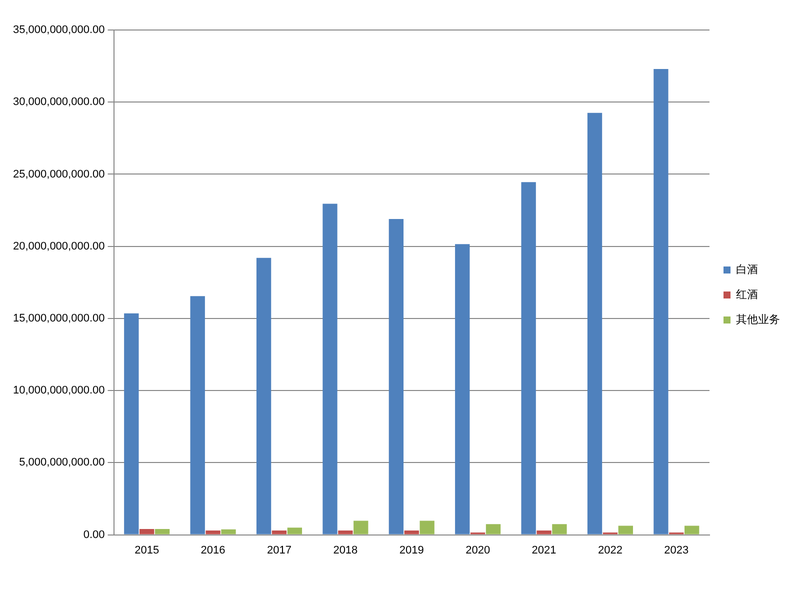  Describe the element at coordinates (411, 550) in the screenshot. I see `x-tick-label: 2019` at that location.